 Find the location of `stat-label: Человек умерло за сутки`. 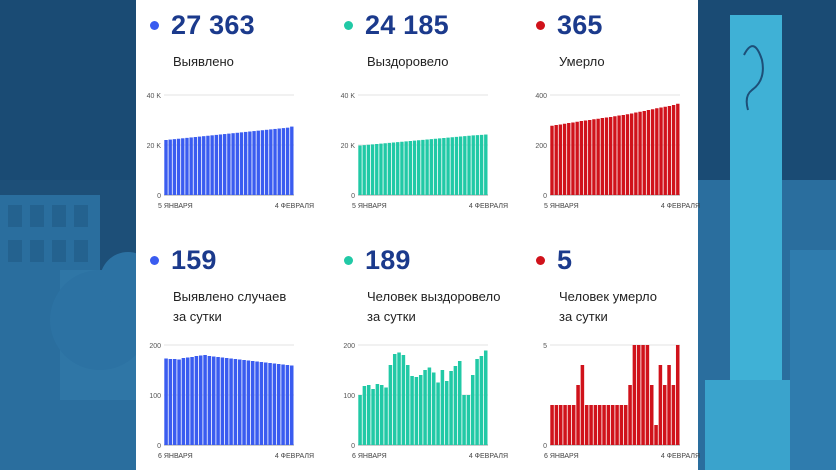

stat-label: Человек умерло за сутки is located at coordinates (608, 307).